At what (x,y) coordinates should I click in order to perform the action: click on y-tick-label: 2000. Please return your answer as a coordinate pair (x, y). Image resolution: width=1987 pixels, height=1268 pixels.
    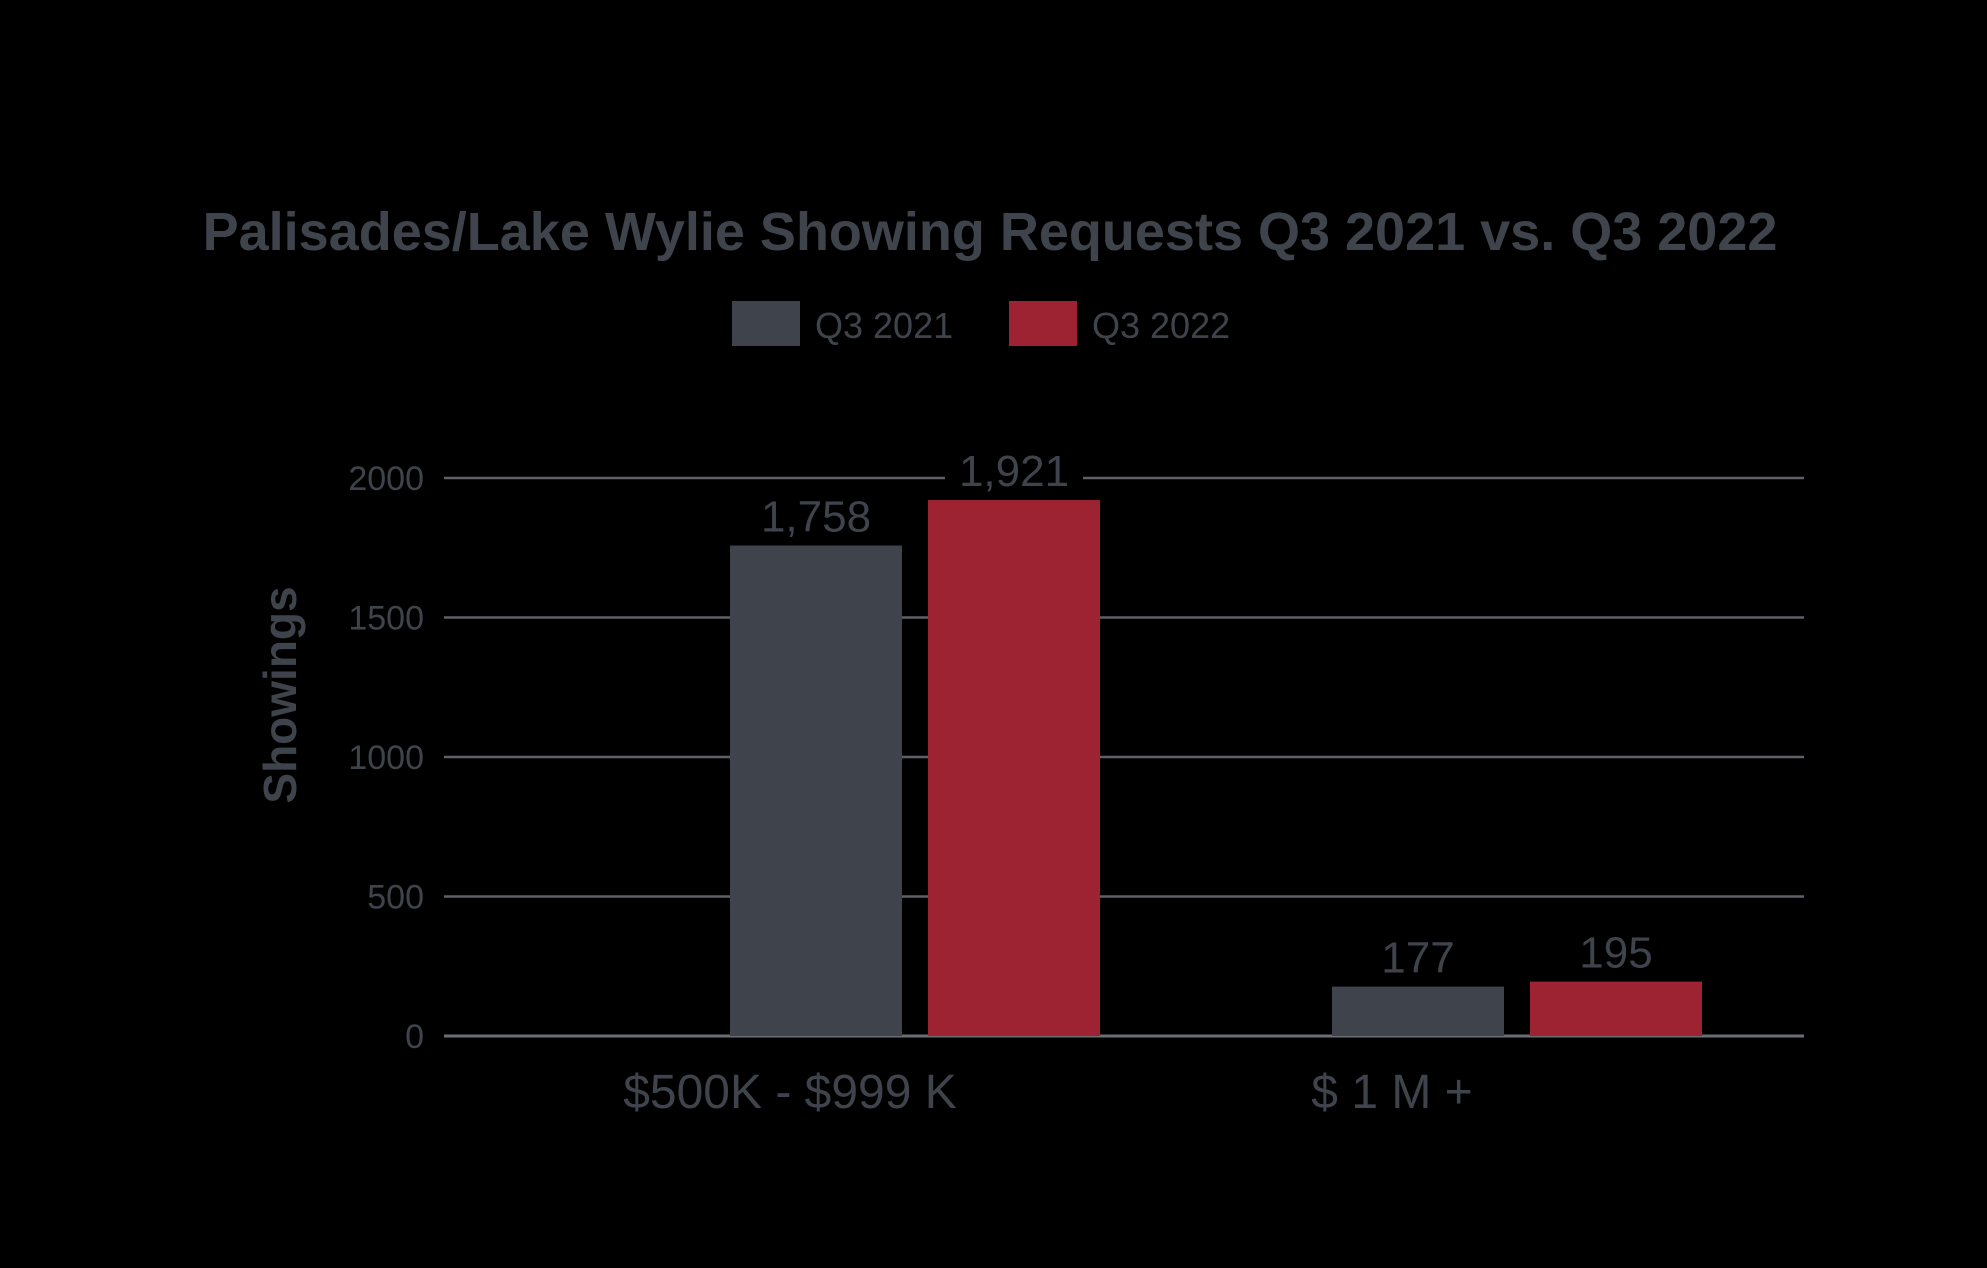
    Looking at the image, I should click on (386, 479).